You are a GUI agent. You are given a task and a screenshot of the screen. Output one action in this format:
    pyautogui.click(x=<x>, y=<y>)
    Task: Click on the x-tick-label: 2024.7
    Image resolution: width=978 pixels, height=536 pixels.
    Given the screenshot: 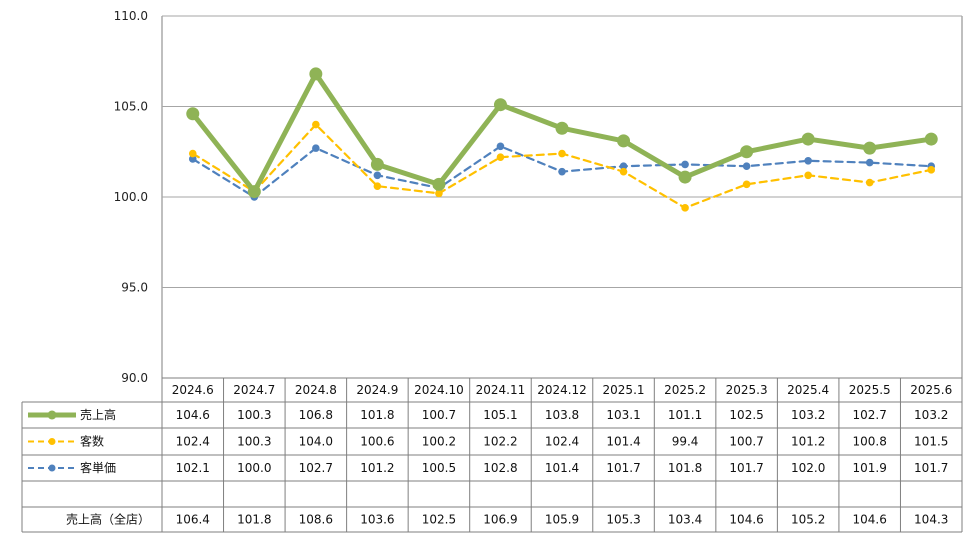 What is the action you would take?
    pyautogui.click(x=254, y=390)
    